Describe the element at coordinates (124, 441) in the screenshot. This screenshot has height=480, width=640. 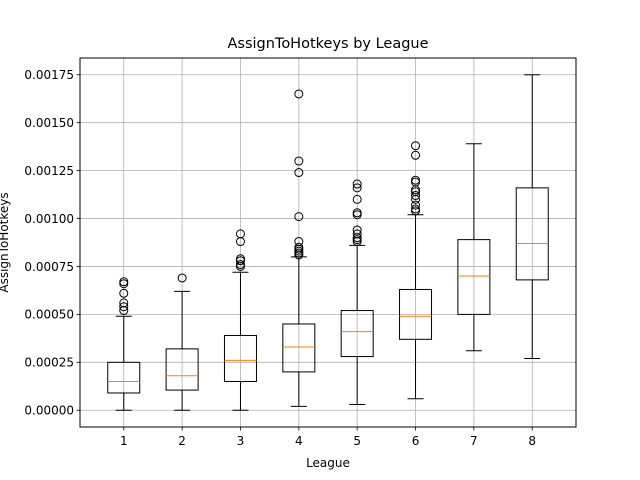
I see `x-tick-label: 1` at that location.